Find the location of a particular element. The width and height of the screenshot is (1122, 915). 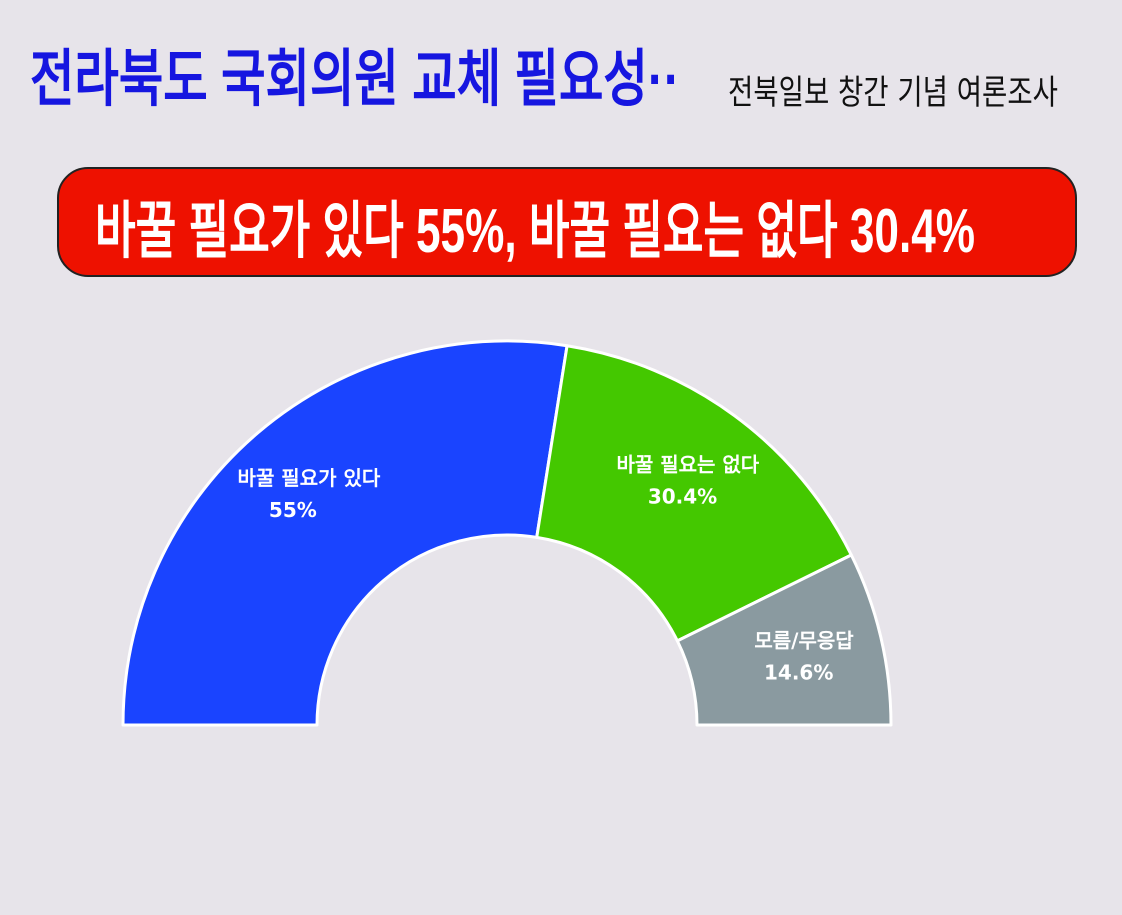

slice-value: 55% is located at coordinates (293, 510).